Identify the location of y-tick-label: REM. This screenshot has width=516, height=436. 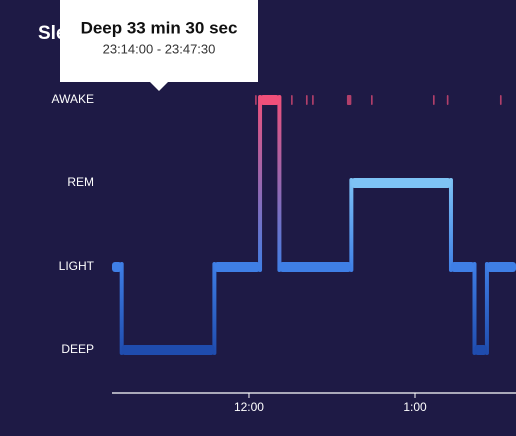
(80, 182).